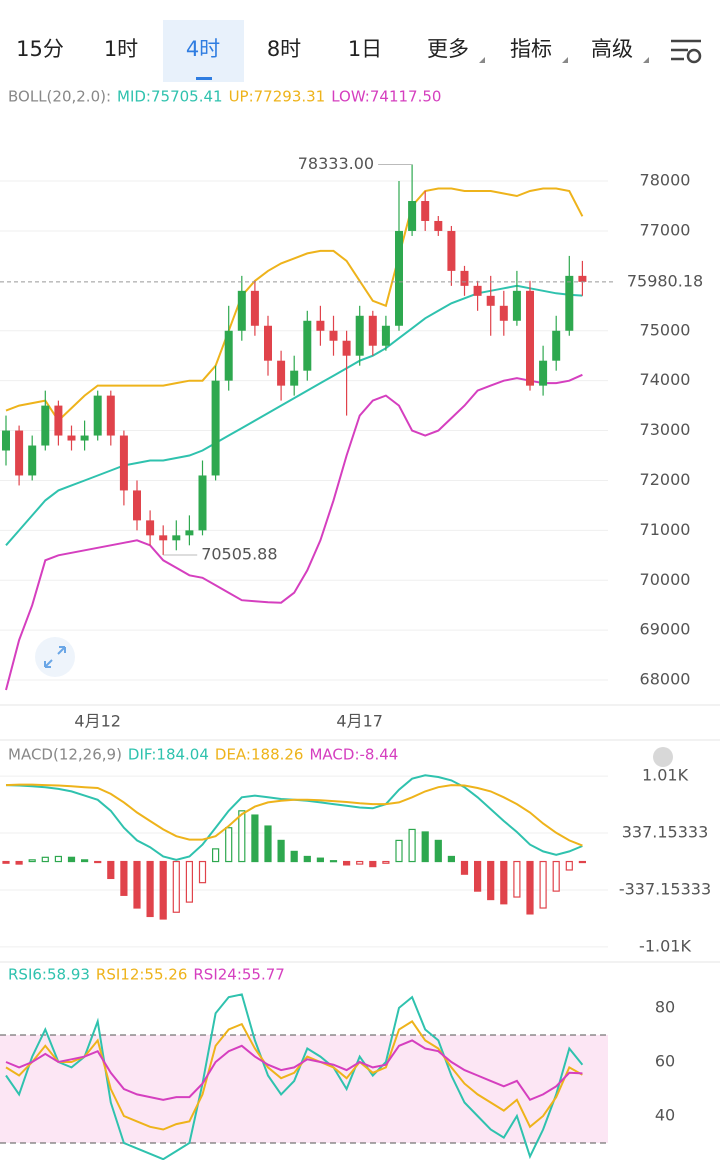 The width and height of the screenshot is (720, 1160). Describe the element at coordinates (665, 229) in the screenshot. I see `y-tick-label: 77000` at that location.